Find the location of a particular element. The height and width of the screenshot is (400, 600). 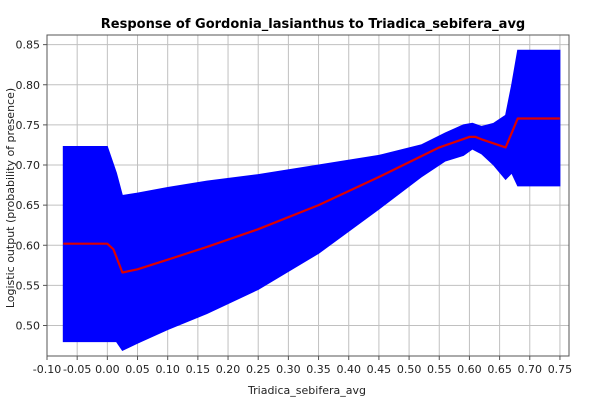

x-tick-label: 0.00 is located at coordinates (107, 369).